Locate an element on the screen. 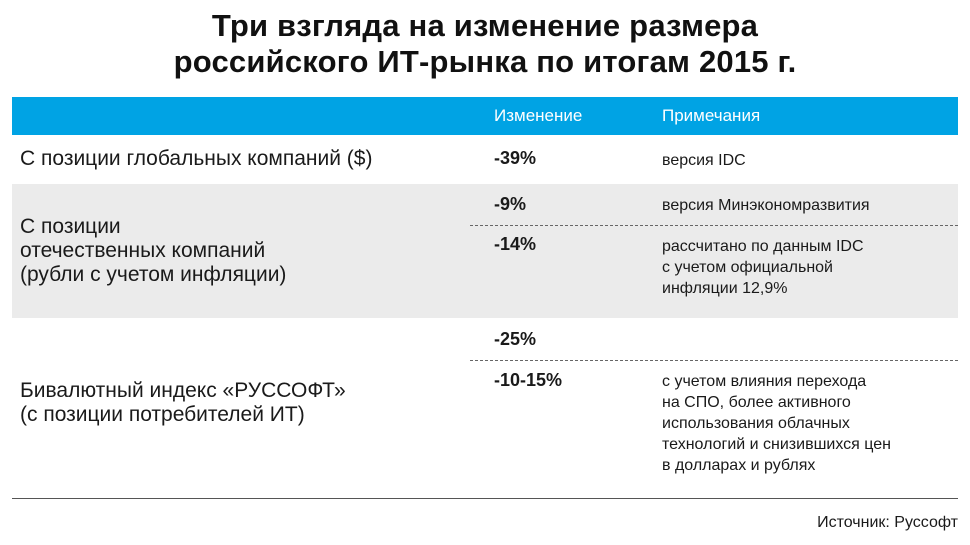  note-line: на СПО, более активного is located at coordinates (756, 402).